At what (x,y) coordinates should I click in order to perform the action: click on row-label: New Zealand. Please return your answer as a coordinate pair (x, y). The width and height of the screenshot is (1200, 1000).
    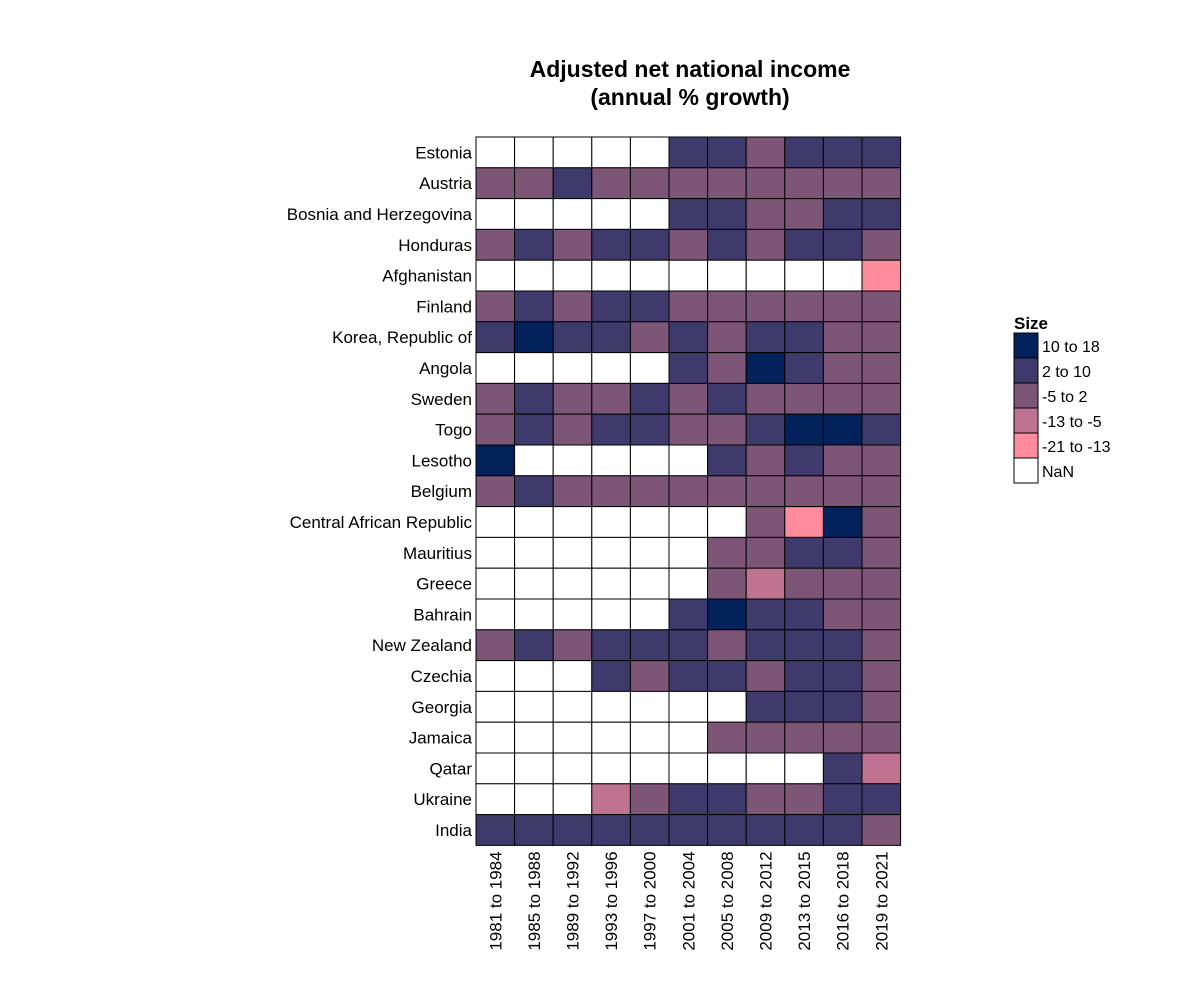
    Looking at the image, I should click on (422, 645).